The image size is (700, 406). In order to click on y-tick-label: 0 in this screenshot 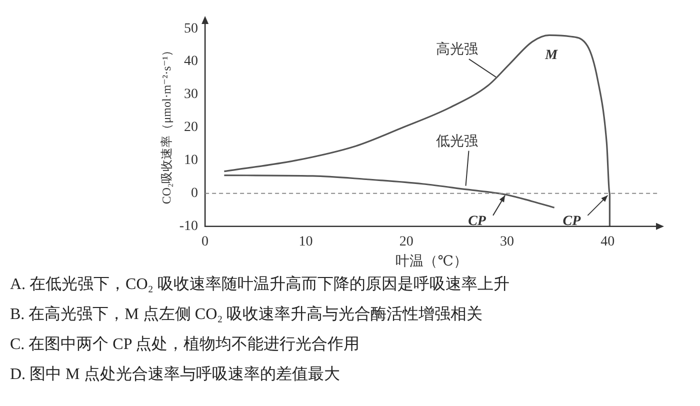, I will do `click(194, 194)`.